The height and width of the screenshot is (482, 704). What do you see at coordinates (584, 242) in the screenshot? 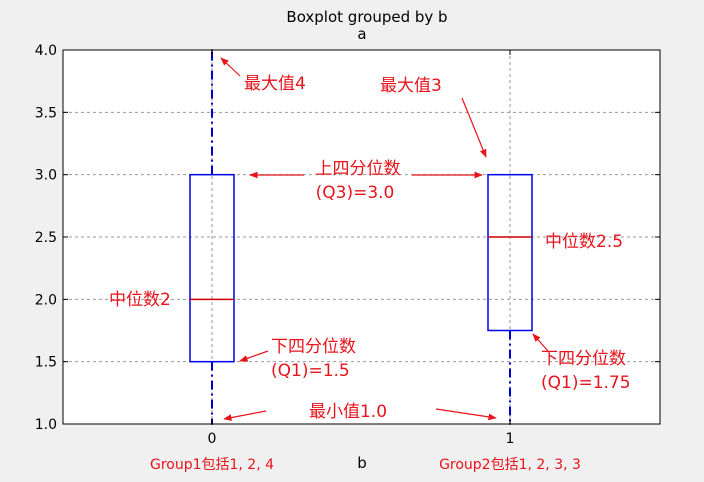
I see `annotation-median-2-5: 中位数2.5` at bounding box center [584, 242].